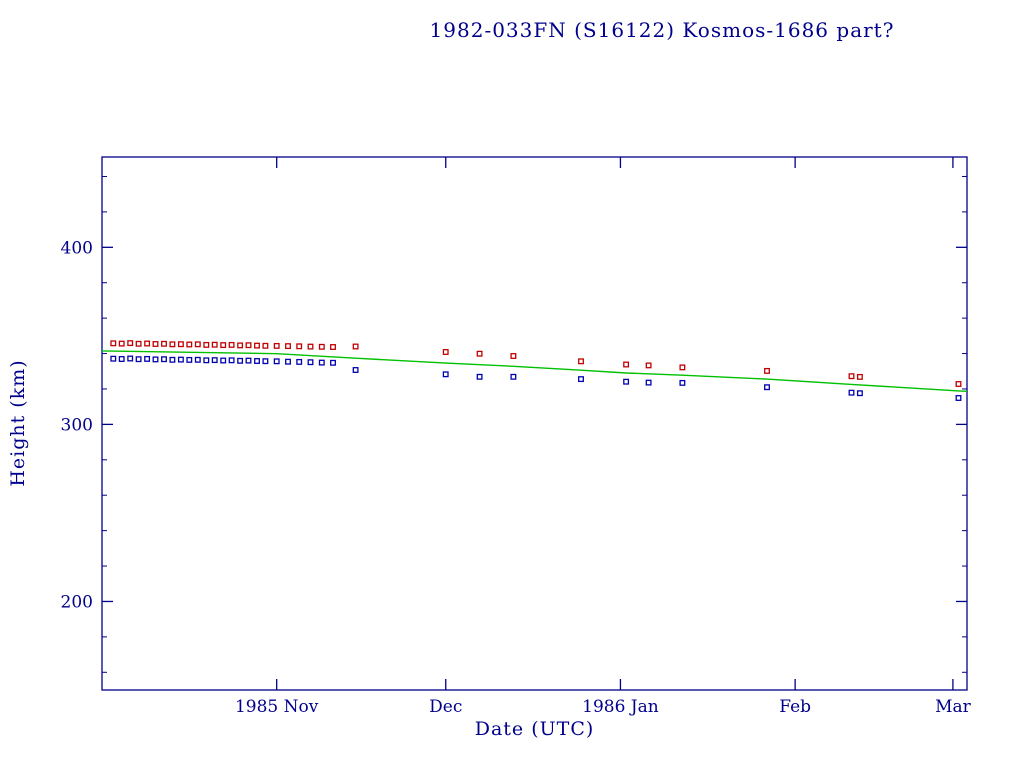 The image size is (1024, 768). I want to click on y-tick-label: 400, so click(77, 248).